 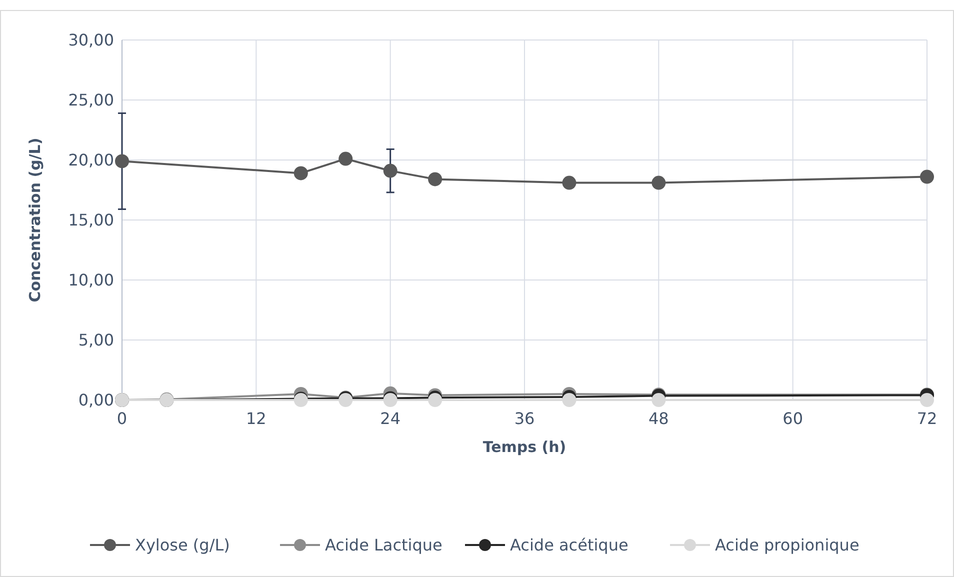 I want to click on x-tick-label: 48, so click(x=658, y=418).